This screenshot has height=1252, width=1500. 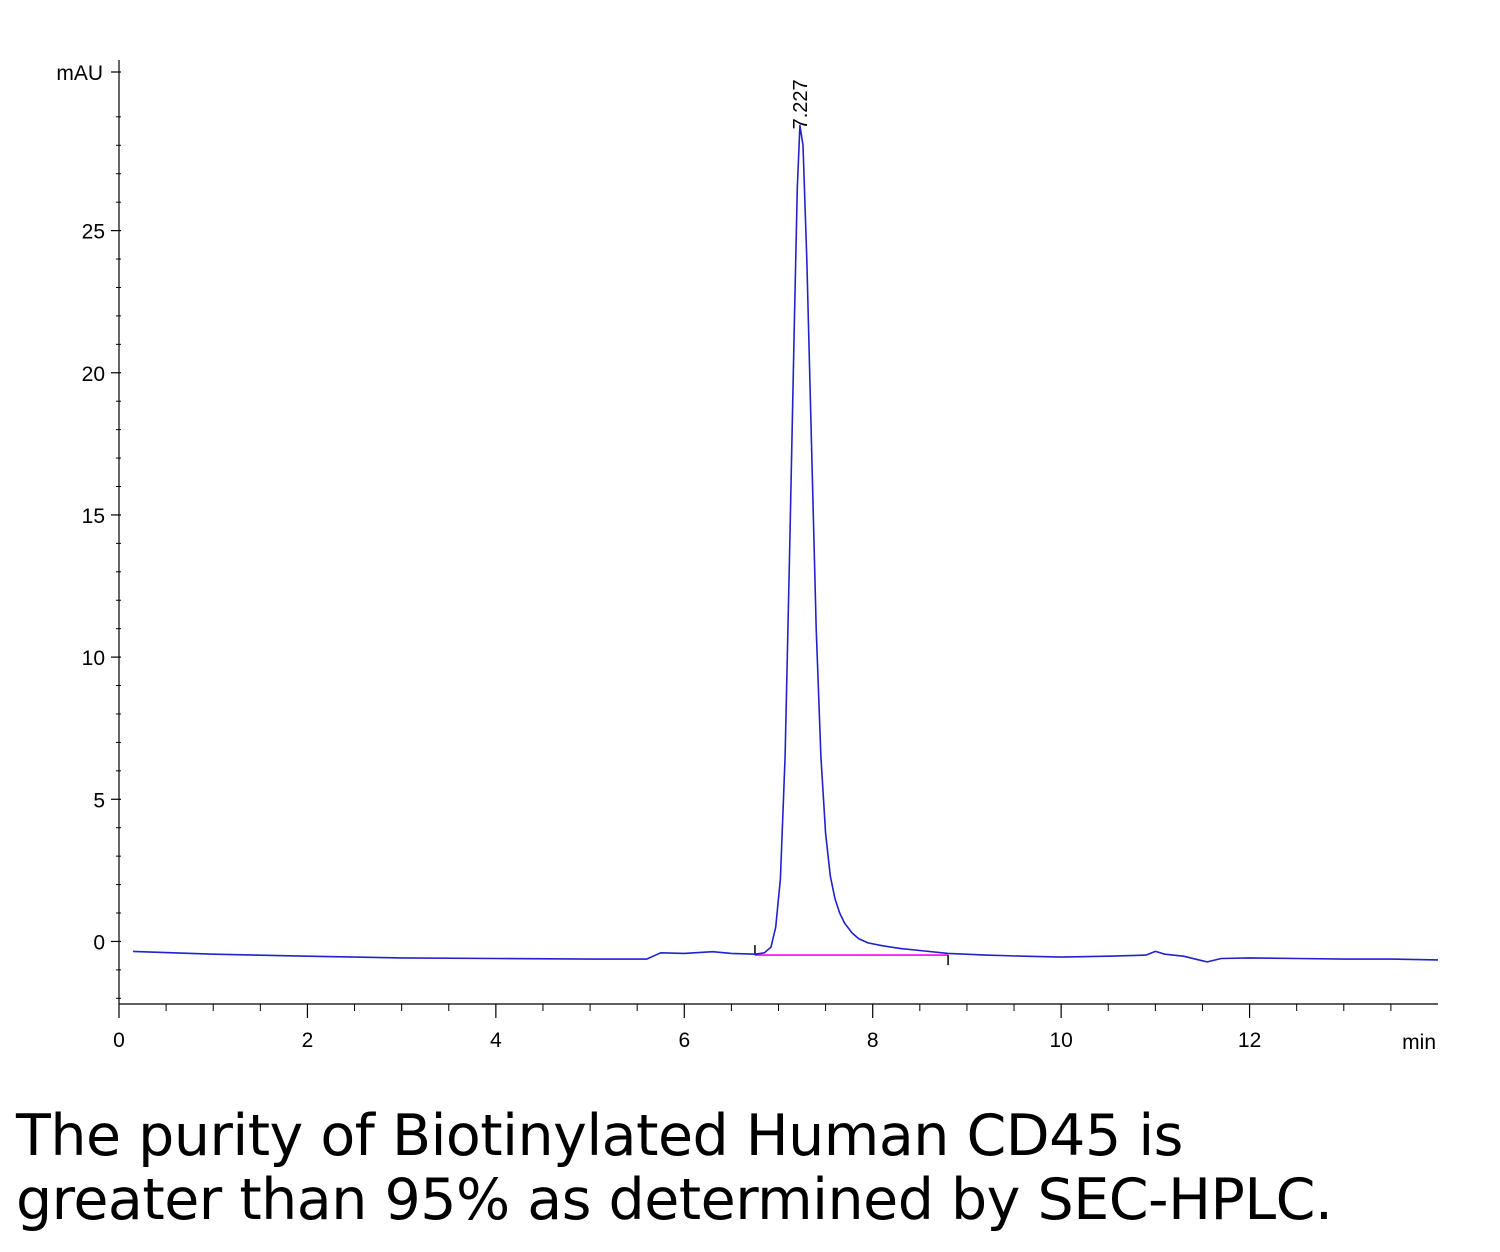 What do you see at coordinates (599, 1136) in the screenshot?
I see `caption-line-1: The purity of Biotinylated Human CD45 is` at bounding box center [599, 1136].